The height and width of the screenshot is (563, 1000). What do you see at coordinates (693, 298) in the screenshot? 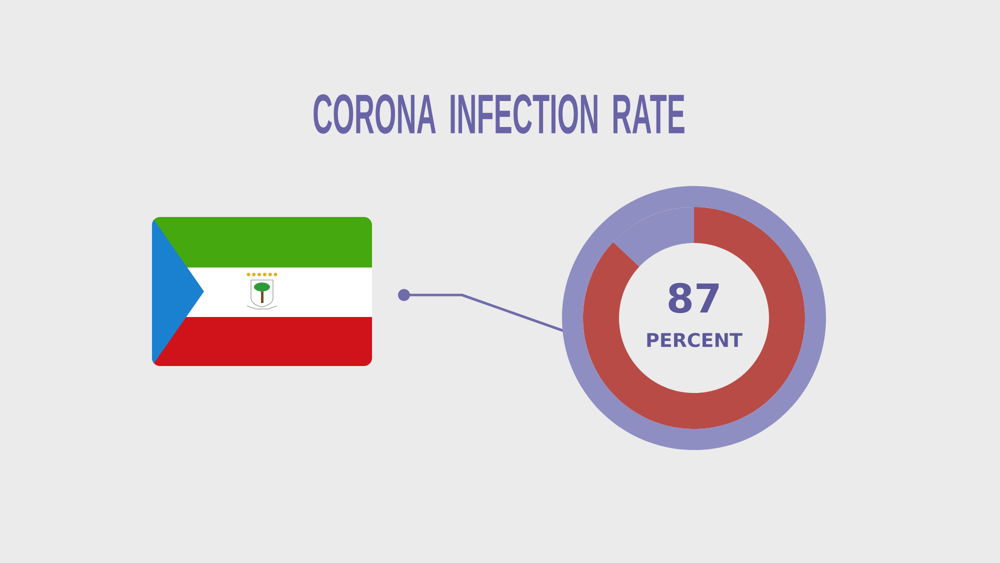
I see `data-label: 87` at bounding box center [693, 298].